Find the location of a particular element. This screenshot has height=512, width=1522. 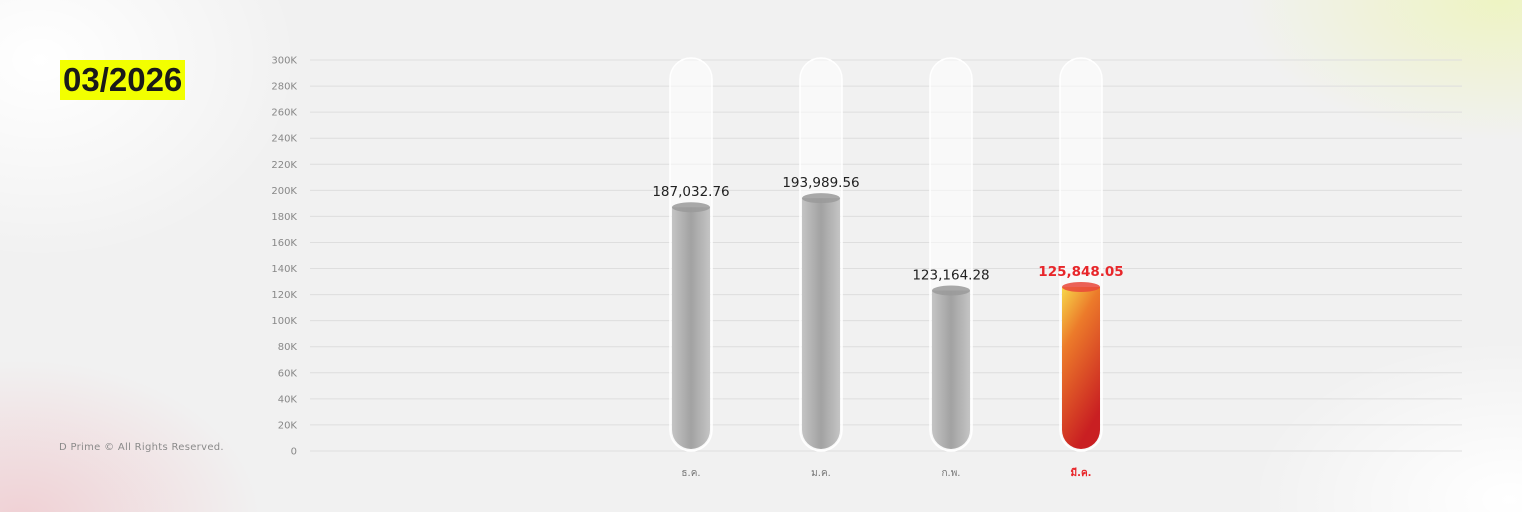

y-tick-label: 260K is located at coordinates (284, 113).